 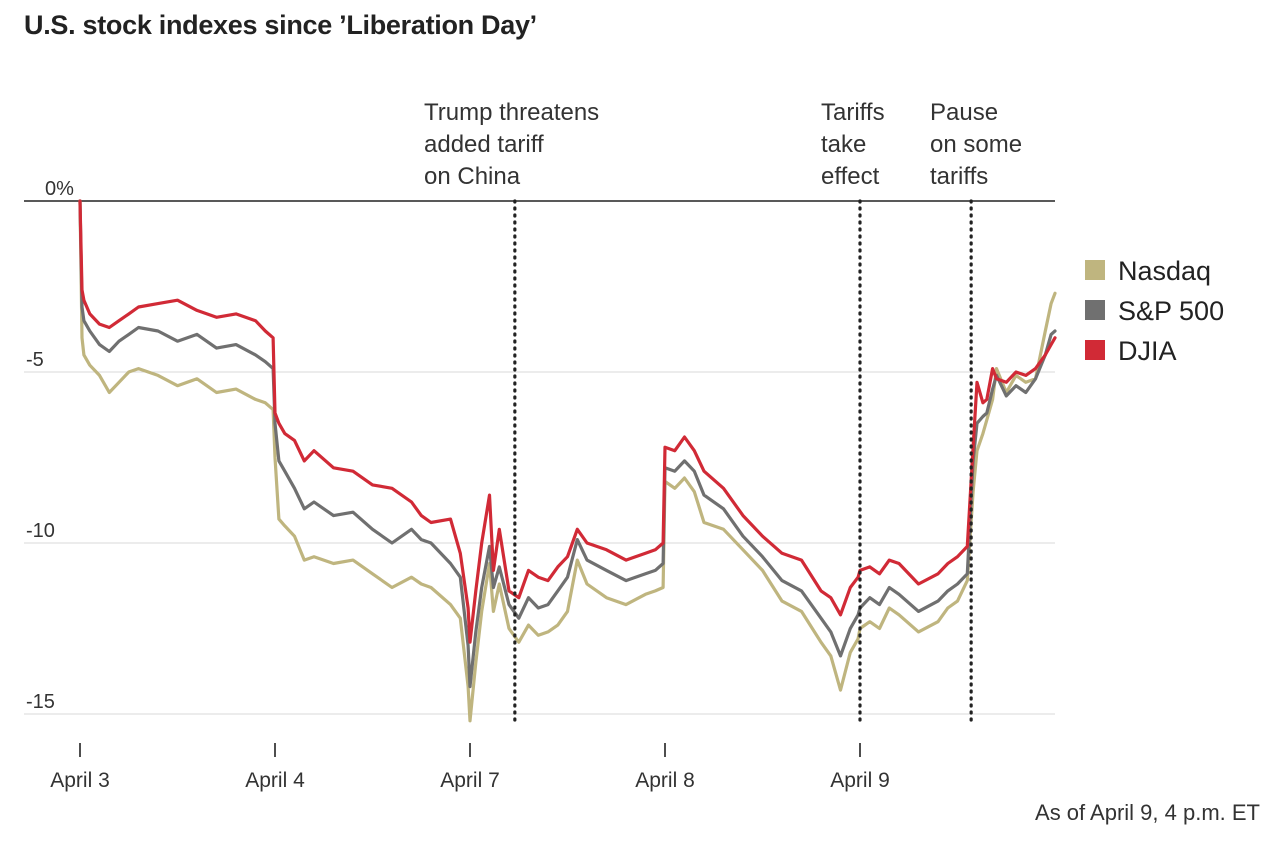 I want to click on x-tick-label: April 8, so click(x=665, y=780).